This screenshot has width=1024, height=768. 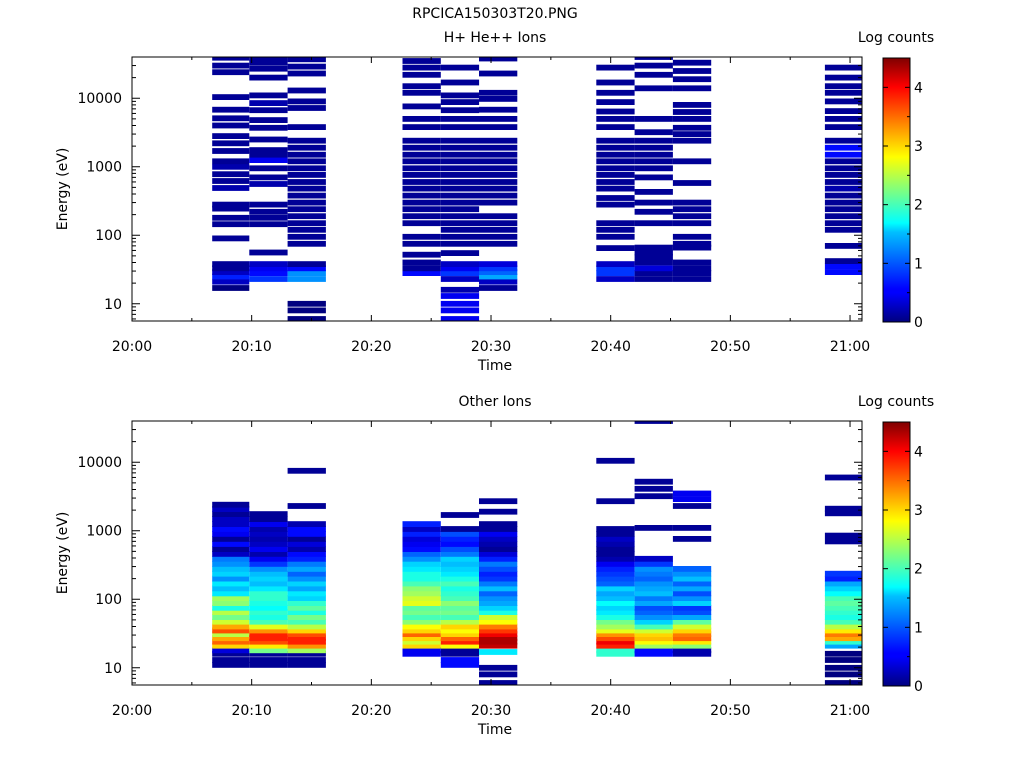 What do you see at coordinates (104, 168) in the screenshot?
I see `y-tick-label: 1000` at bounding box center [104, 168].